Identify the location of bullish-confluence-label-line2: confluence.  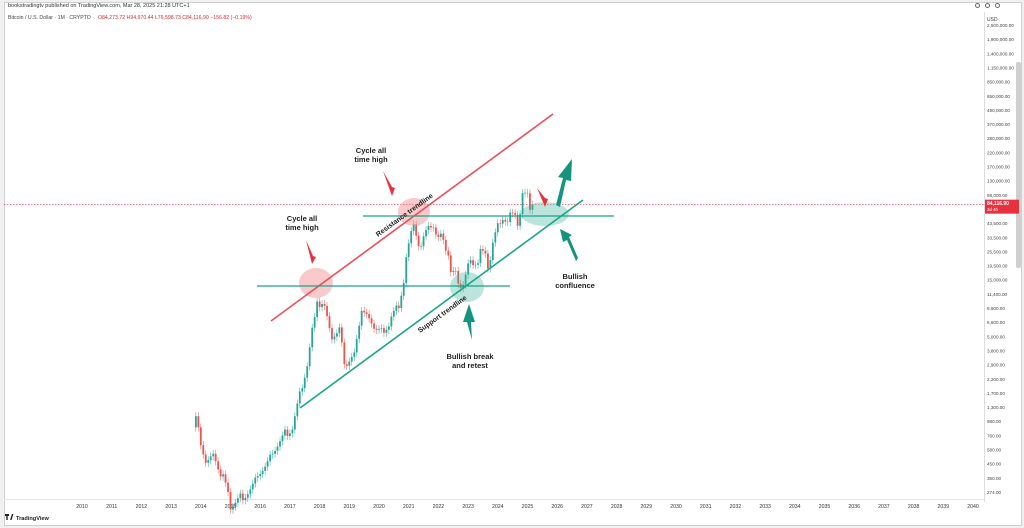
(575, 285).